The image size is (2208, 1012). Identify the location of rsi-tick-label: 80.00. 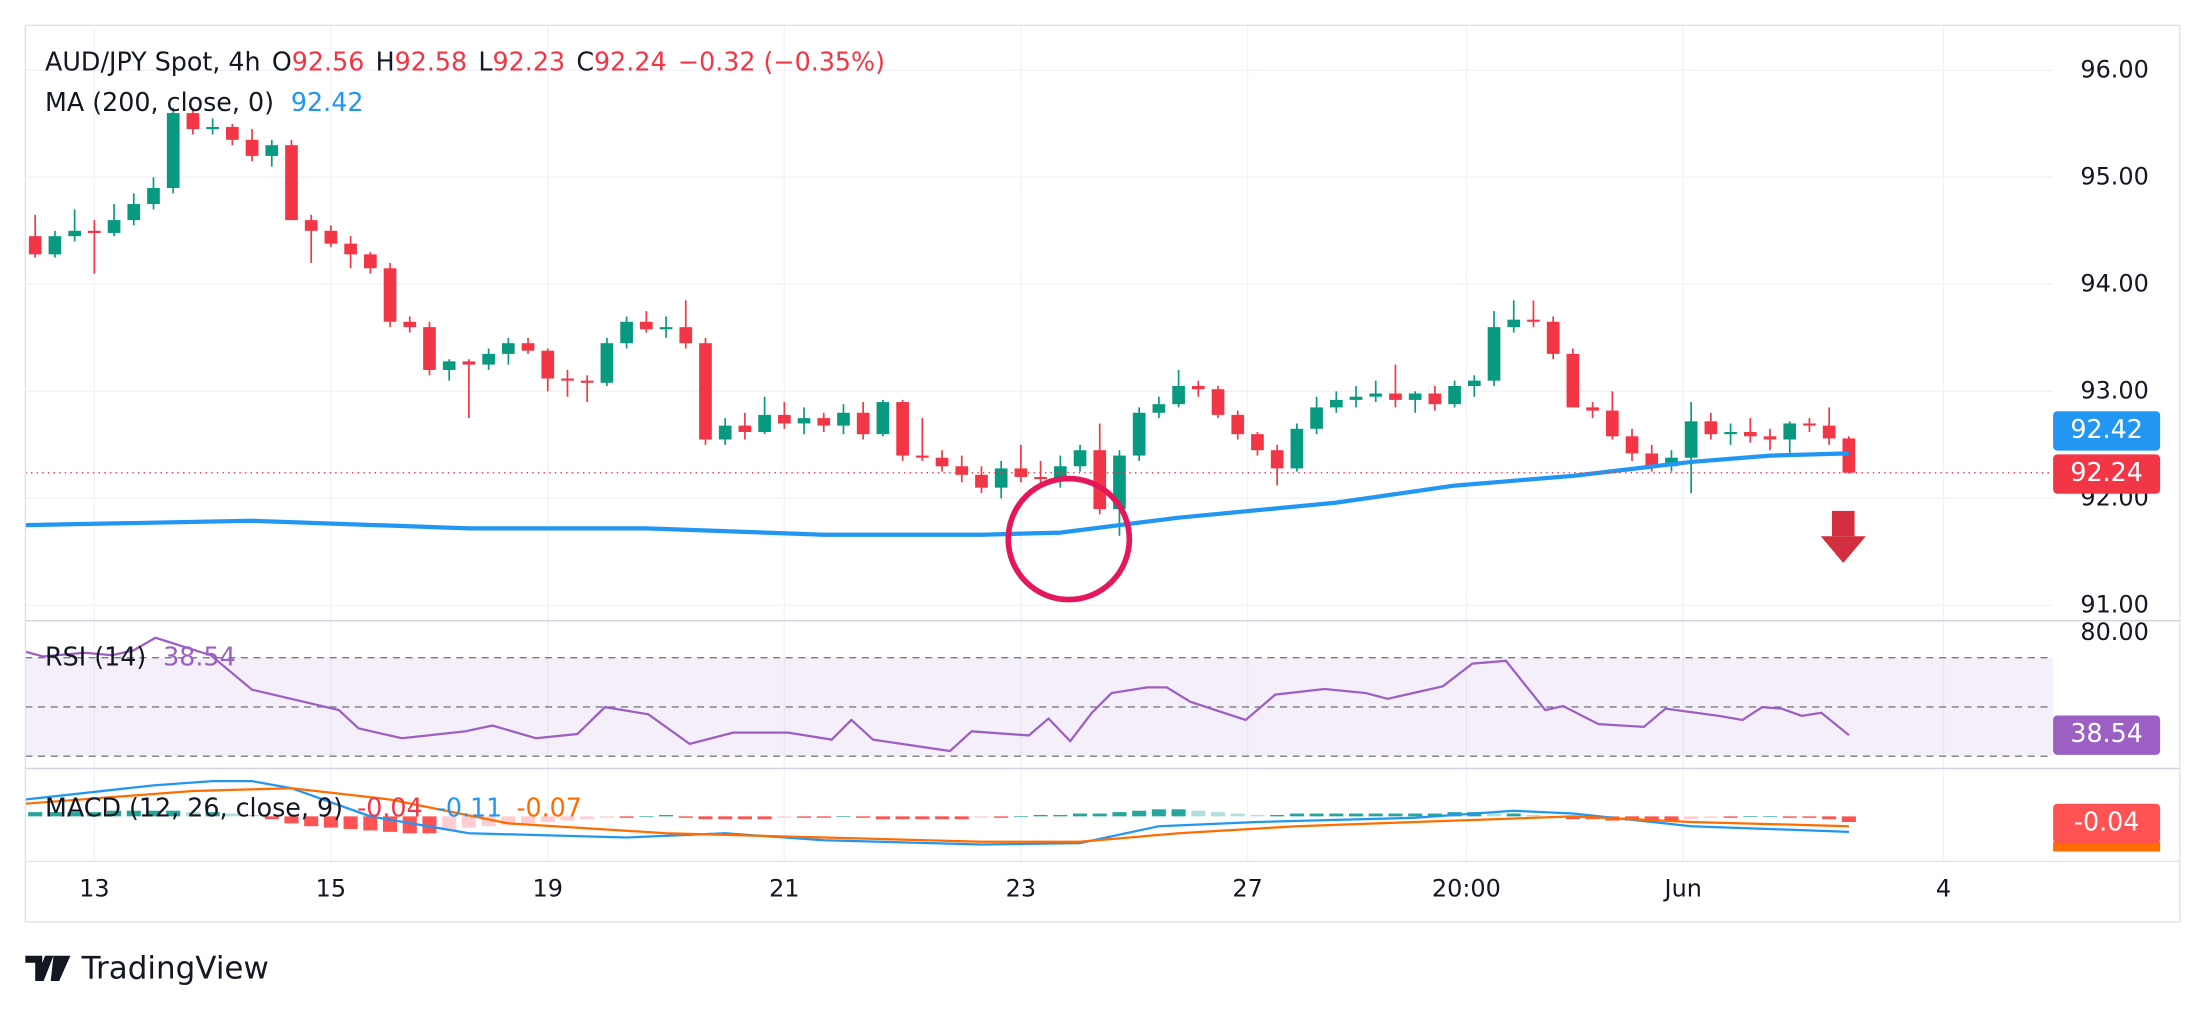
(2114, 632).